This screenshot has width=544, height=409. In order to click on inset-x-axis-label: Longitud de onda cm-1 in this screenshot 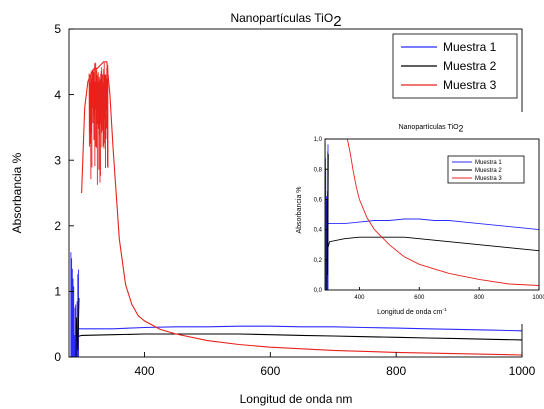, I will do `click(412, 311)`.